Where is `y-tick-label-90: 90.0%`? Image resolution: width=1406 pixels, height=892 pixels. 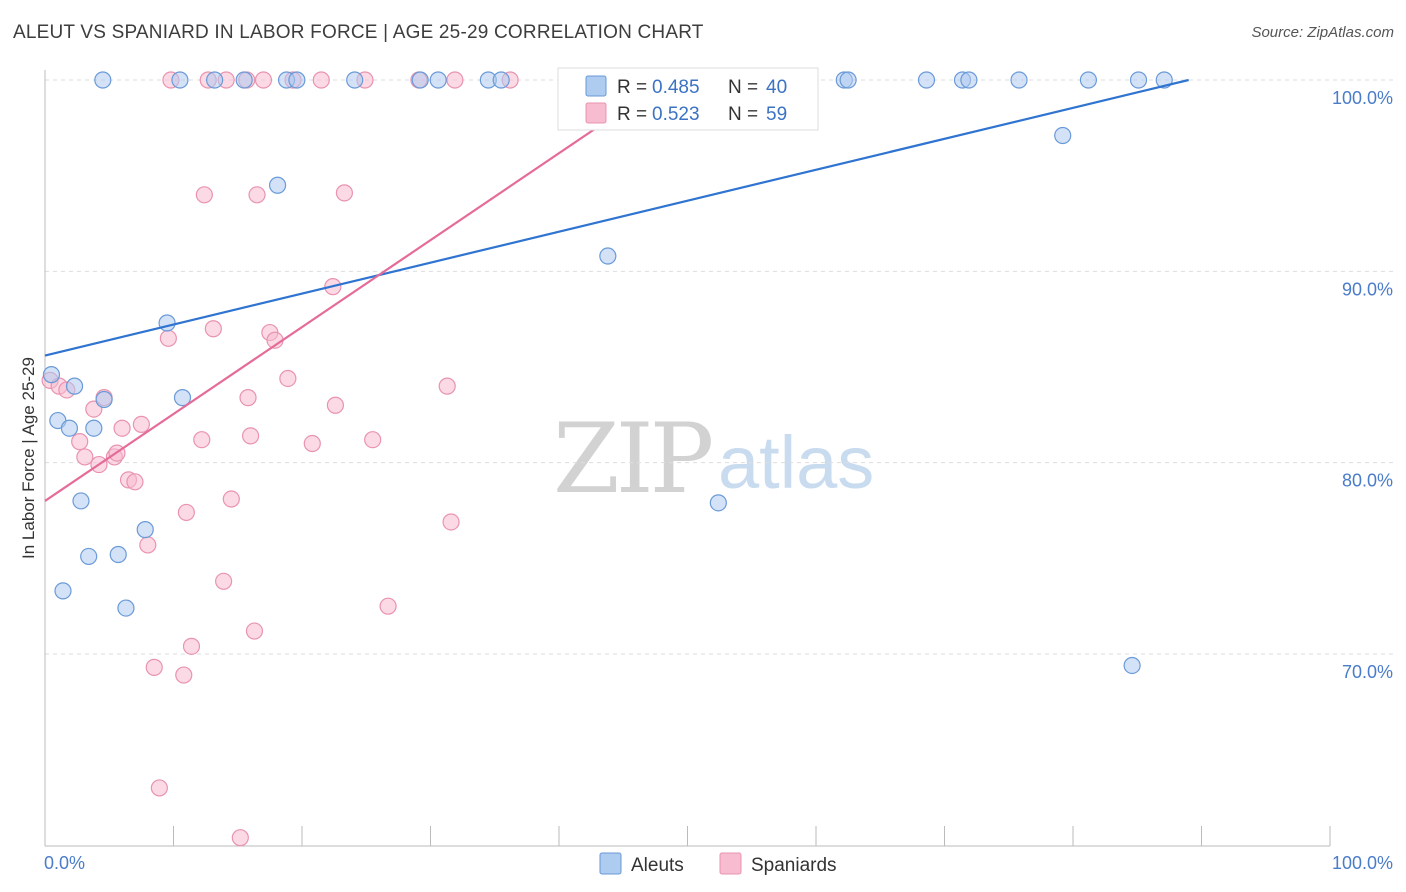 y-tick-label-90: 90.0% is located at coordinates (1367, 289).